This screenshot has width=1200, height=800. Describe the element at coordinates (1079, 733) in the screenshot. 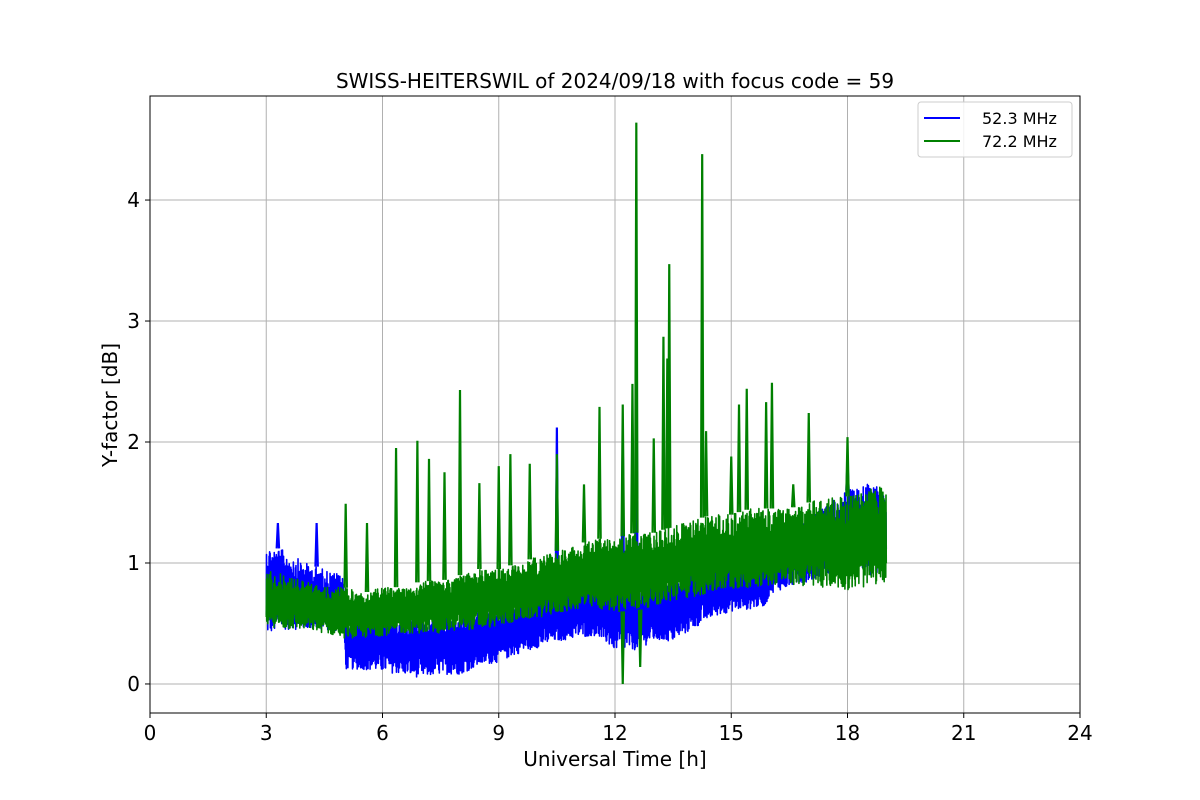

I see `x-tick-label: 24` at that location.